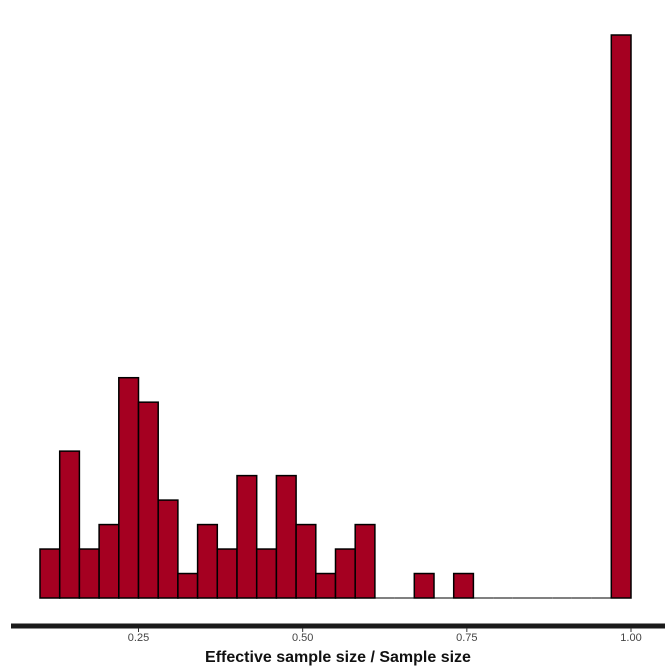 The image size is (672, 672). What do you see at coordinates (385, 636) in the screenshot?
I see `x-axis-ticks: 0.25 0.50 0.75 1.00` at bounding box center [385, 636].